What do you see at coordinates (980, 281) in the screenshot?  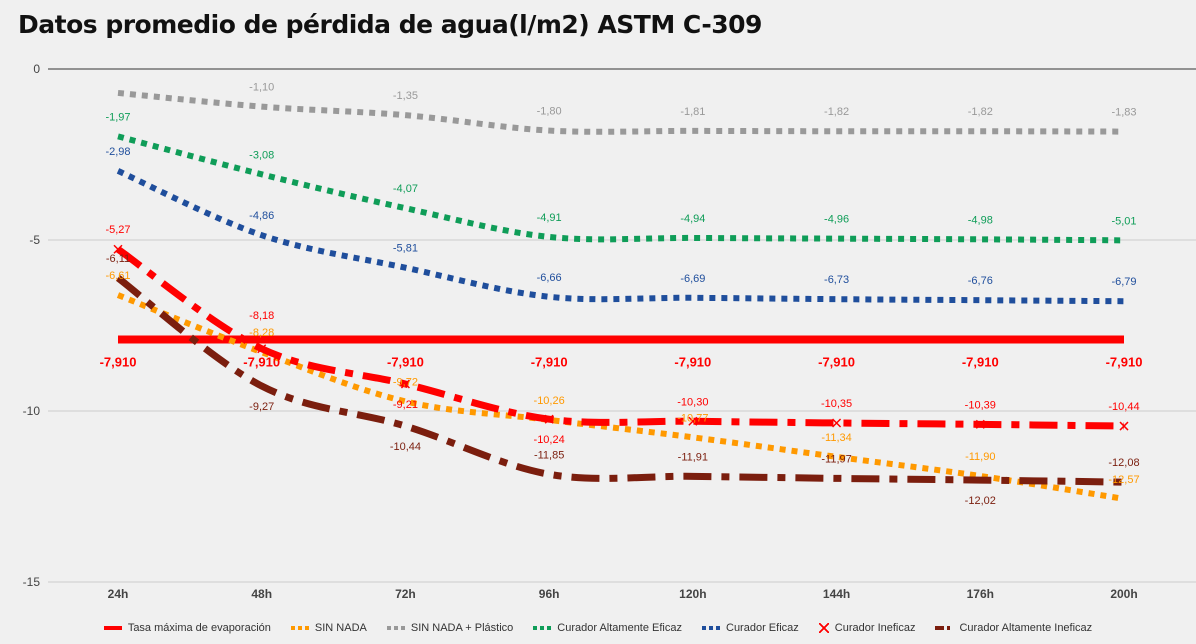 I see `data-label: -6,76` at bounding box center [980, 281].